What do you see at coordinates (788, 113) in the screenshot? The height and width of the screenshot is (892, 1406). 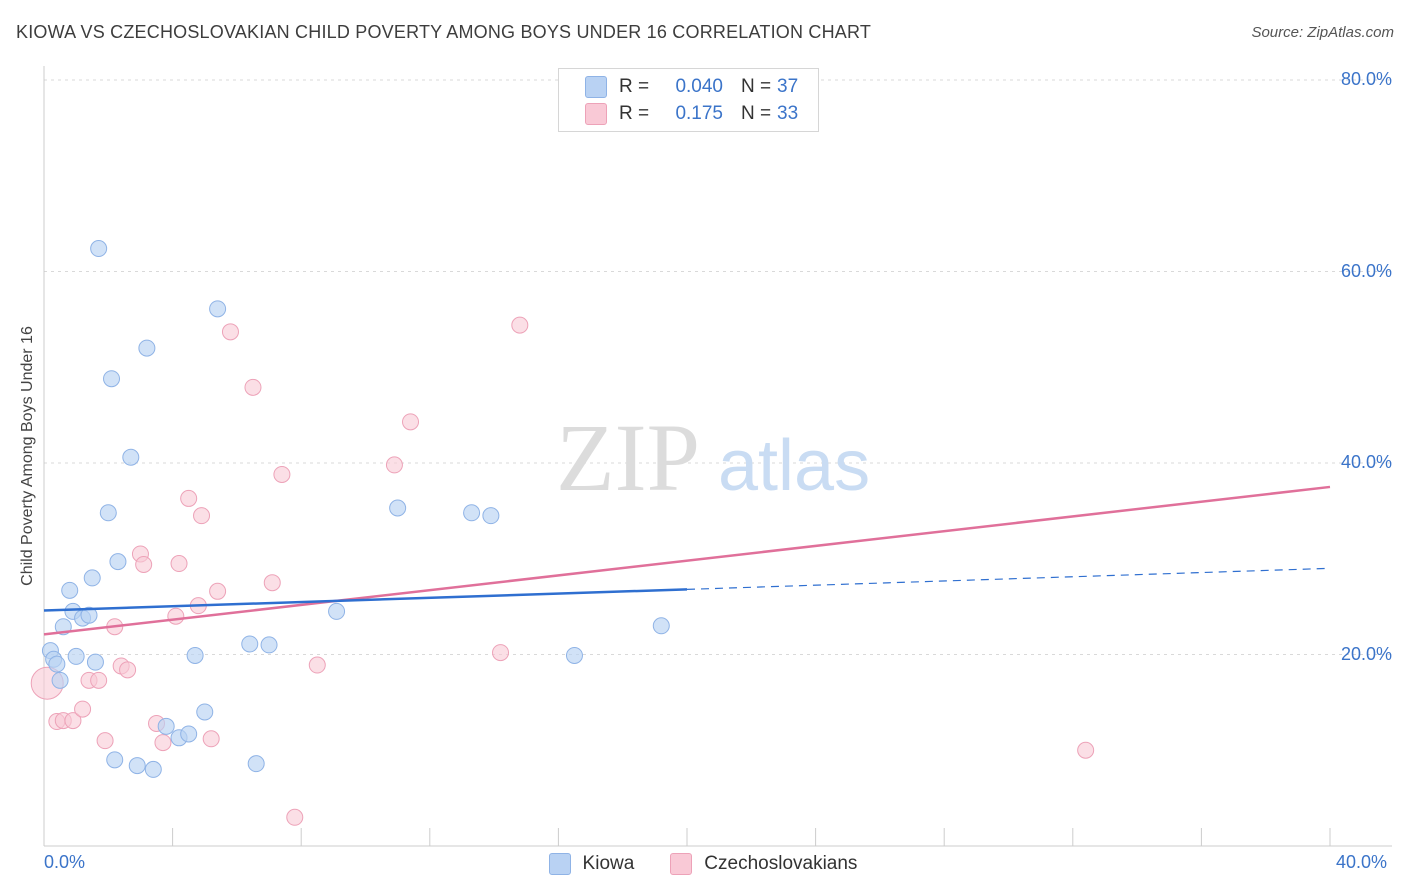 I see `czech-n-value: 33` at bounding box center [788, 113].